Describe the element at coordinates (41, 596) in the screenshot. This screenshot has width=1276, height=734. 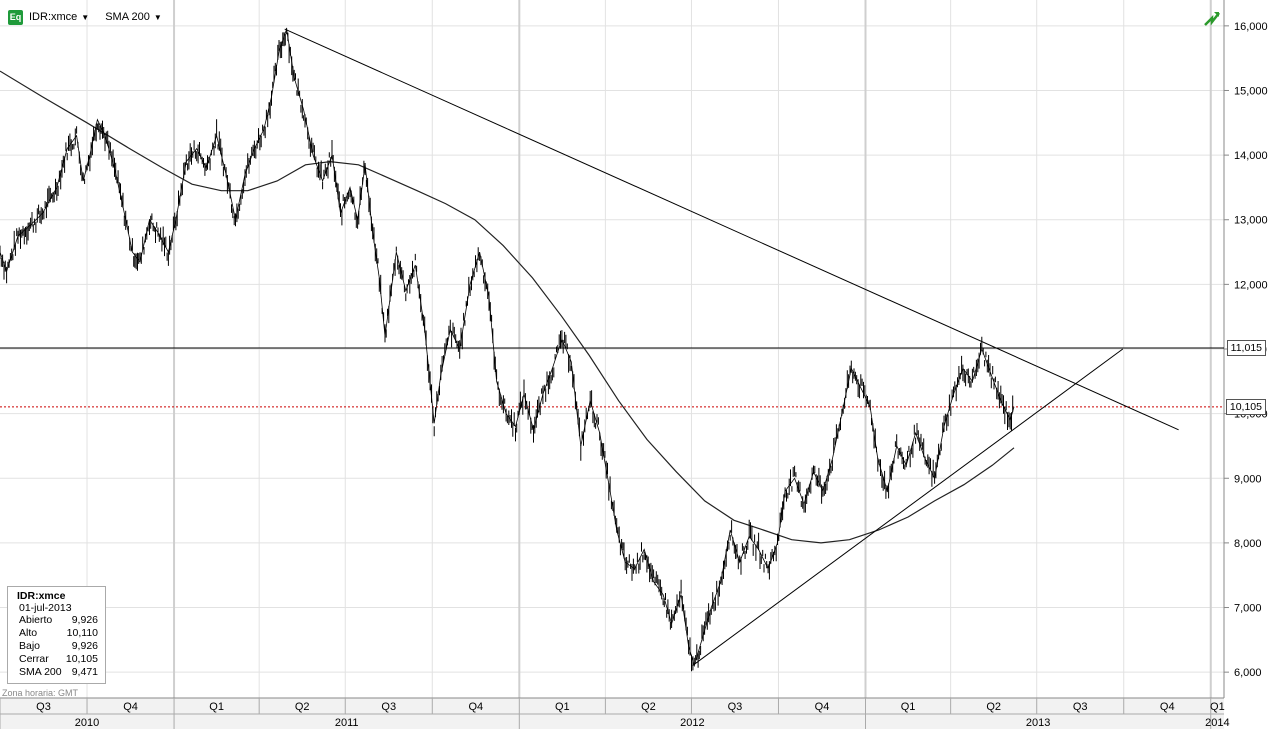
I see `legend-symbol: IDR:xmce` at that location.